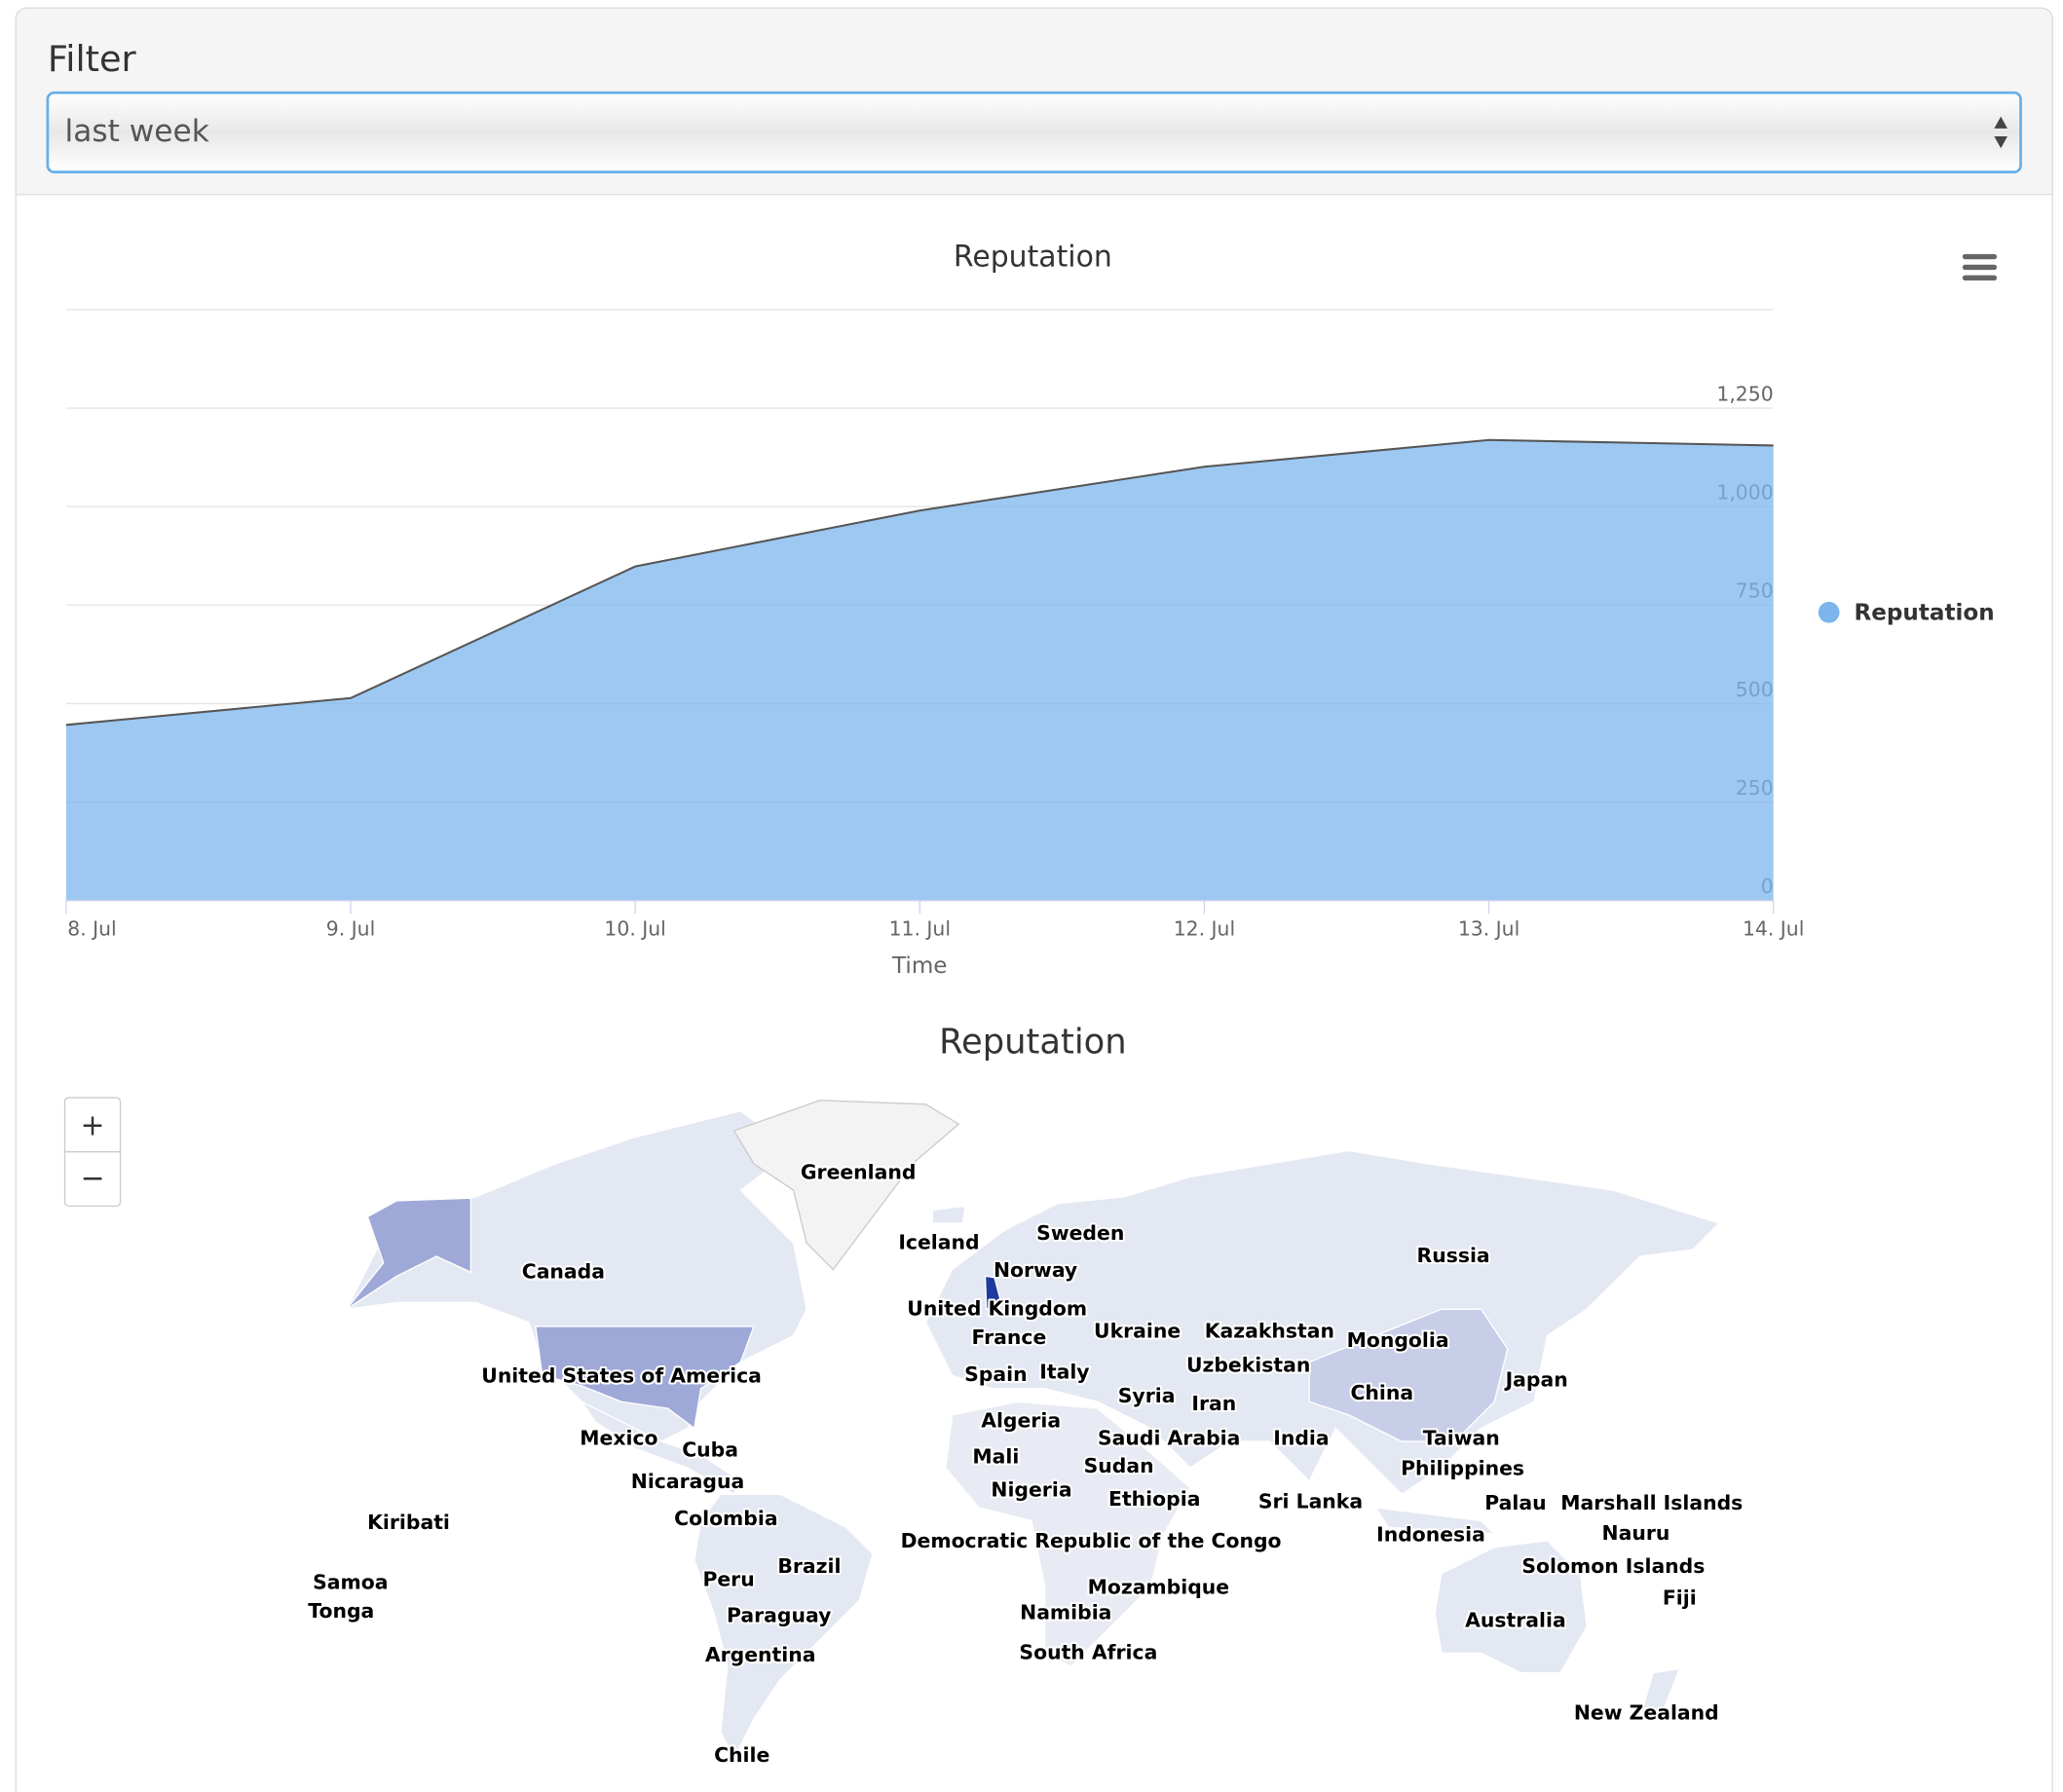 Image resolution: width=2063 pixels, height=1792 pixels. I want to click on country-label: Nicaragua, so click(687, 1481).